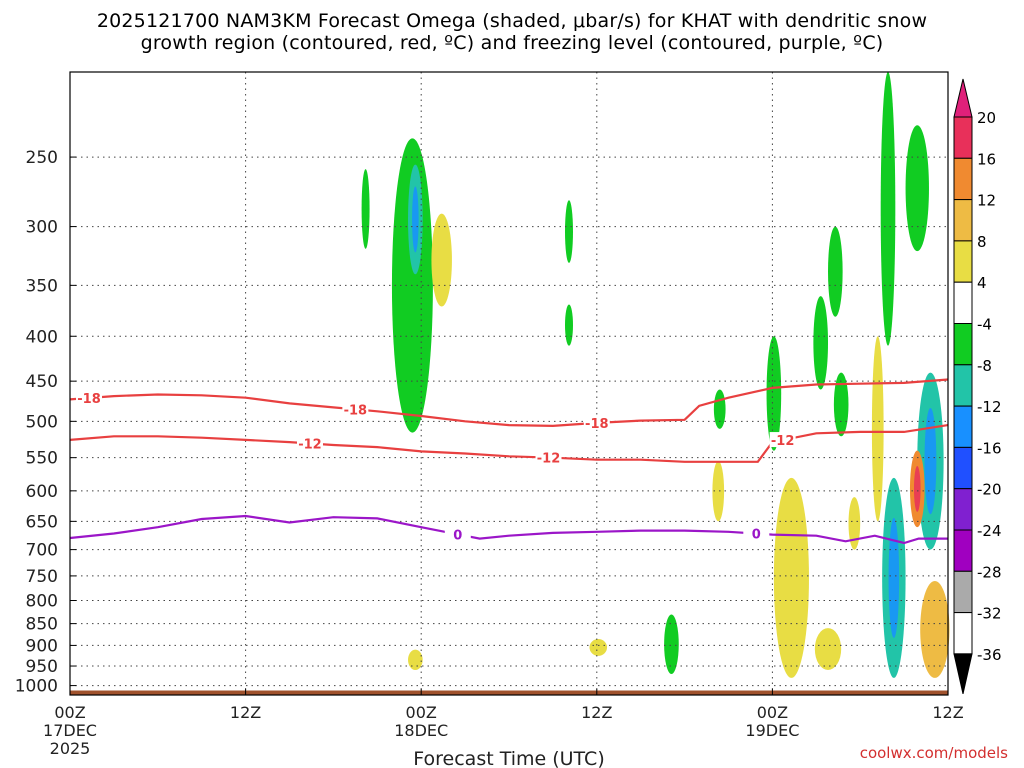 The image size is (1024, 768). Describe the element at coordinates (989, 407) in the screenshot. I see `colorbar-label-7: -12` at that location.